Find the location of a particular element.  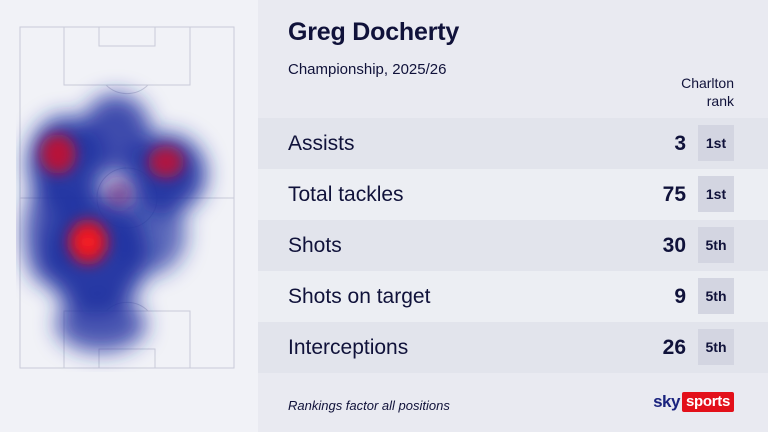

competition-season: Championship, 2025/26 is located at coordinates (367, 69).